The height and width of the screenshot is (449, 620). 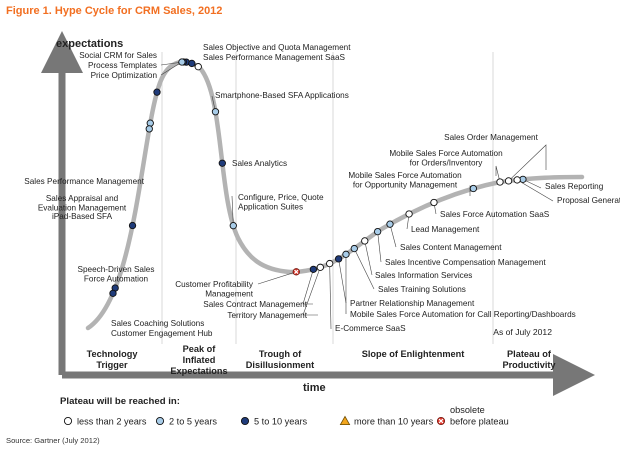 What do you see at coordinates (412, 303) in the screenshot?
I see `technology-label: Partner Relationship Management` at bounding box center [412, 303].